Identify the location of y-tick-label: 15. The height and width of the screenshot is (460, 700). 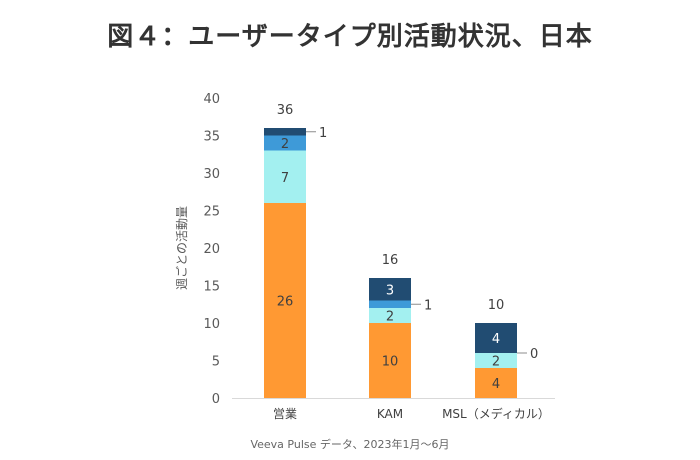
(211, 287).